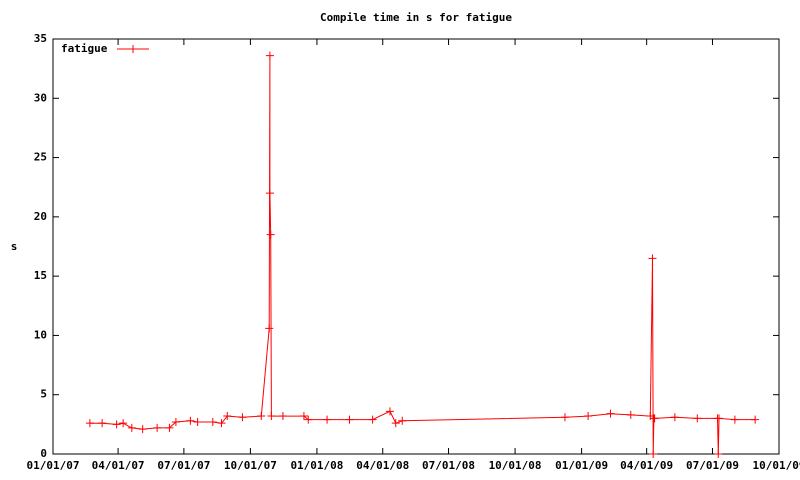 Image resolution: width=800 pixels, height=480 pixels. I want to click on y-tick-label: 20, so click(40, 216).